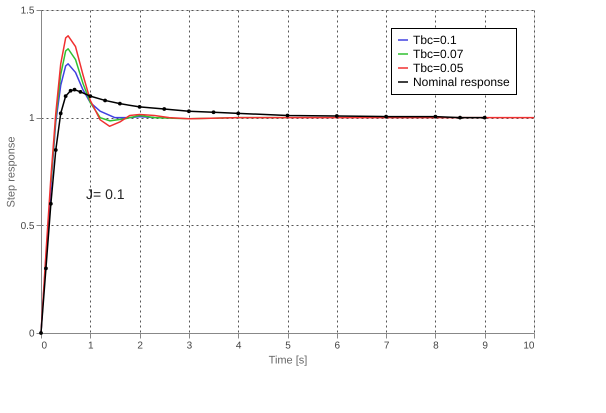  Describe the element at coordinates (91, 346) in the screenshot. I see `x-tick-label: 1` at that location.